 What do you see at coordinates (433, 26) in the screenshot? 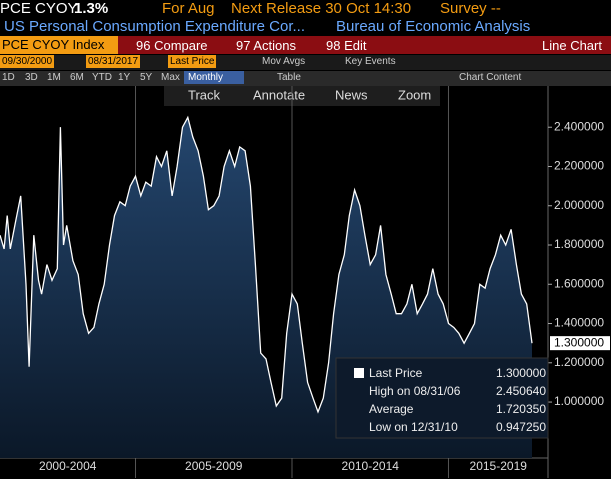
I see `source: Bureau of Economic Analysis` at bounding box center [433, 26].